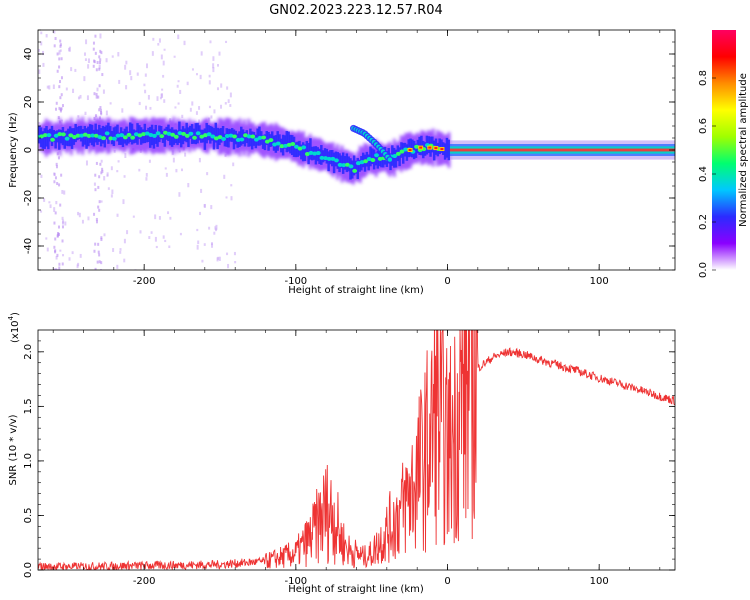  Describe the element at coordinates (447, 581) in the screenshot. I see `x-tick-label: 0` at that location.